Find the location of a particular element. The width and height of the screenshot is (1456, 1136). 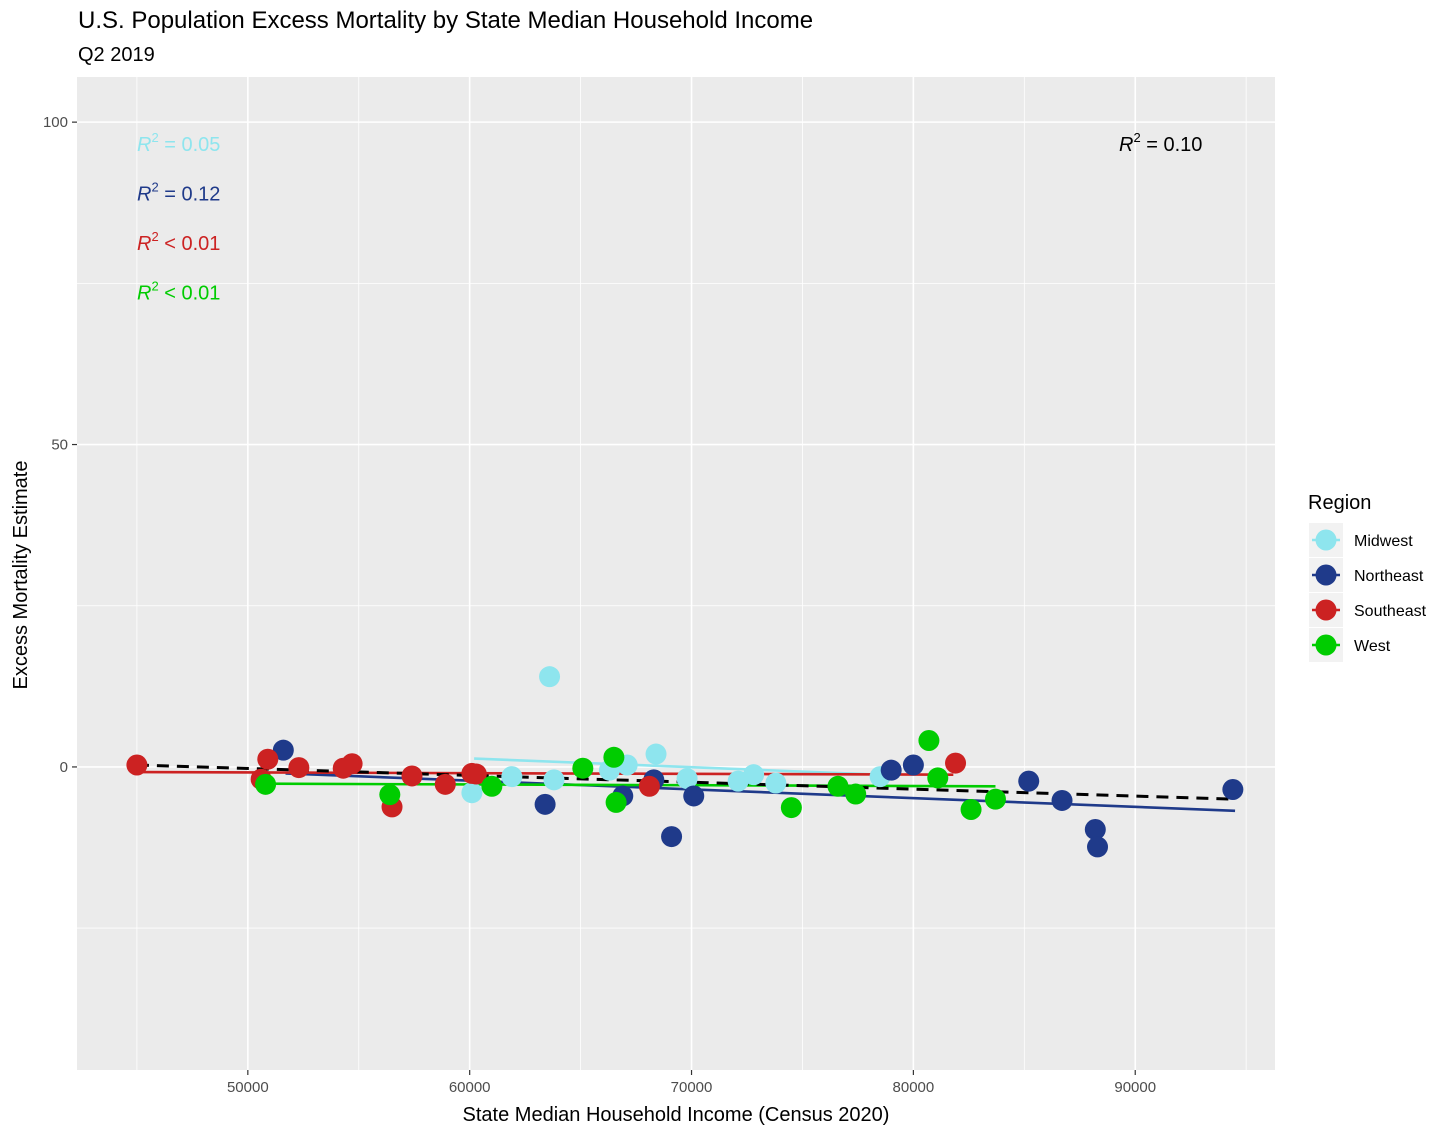

r2-label-west: R2 < 0.01 is located at coordinates (178, 292).